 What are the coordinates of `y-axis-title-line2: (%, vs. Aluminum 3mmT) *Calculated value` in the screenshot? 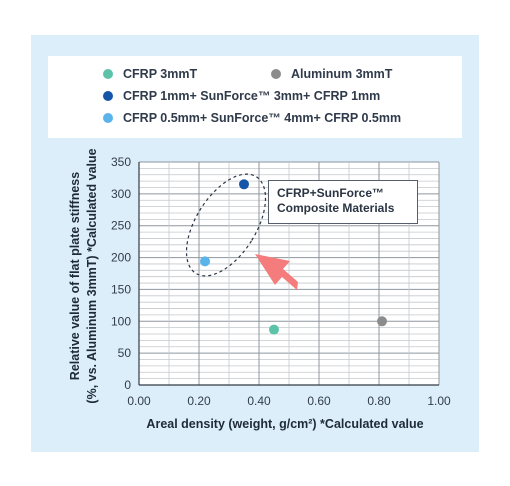 It's located at (92, 275).